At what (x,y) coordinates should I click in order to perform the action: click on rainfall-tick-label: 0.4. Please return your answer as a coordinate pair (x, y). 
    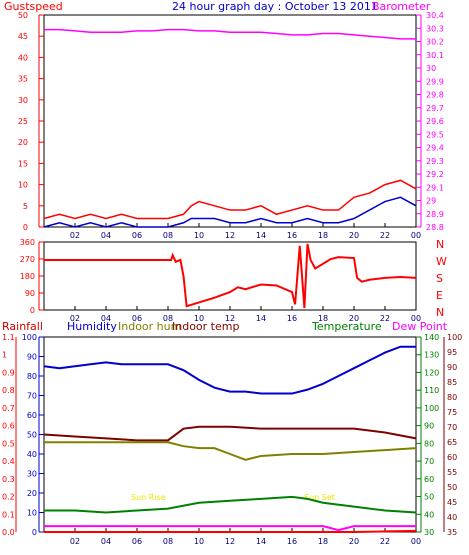
    Looking at the image, I should click on (8, 461).